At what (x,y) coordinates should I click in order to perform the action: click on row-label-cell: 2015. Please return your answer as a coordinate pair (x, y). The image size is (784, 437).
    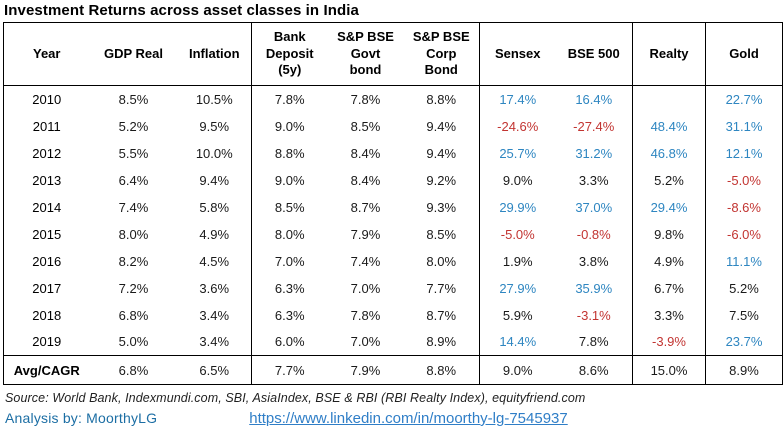
    Looking at the image, I should click on (47, 234).